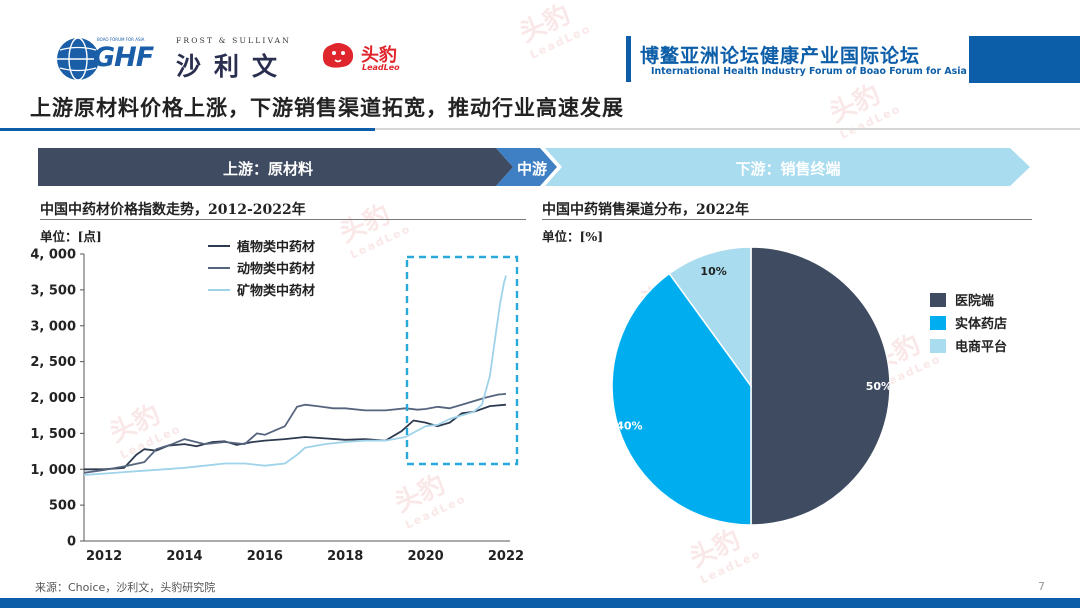  I want to click on pie-value-label: 40%, so click(629, 426).